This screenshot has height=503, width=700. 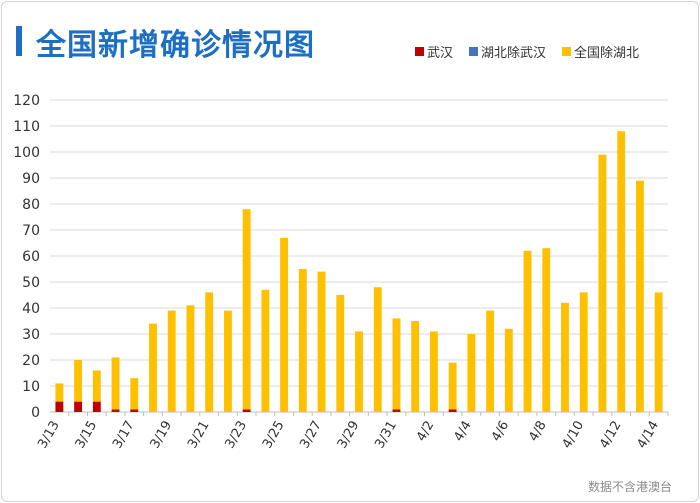 I want to click on source-note: 数据不含港澳台, so click(x=629, y=487).